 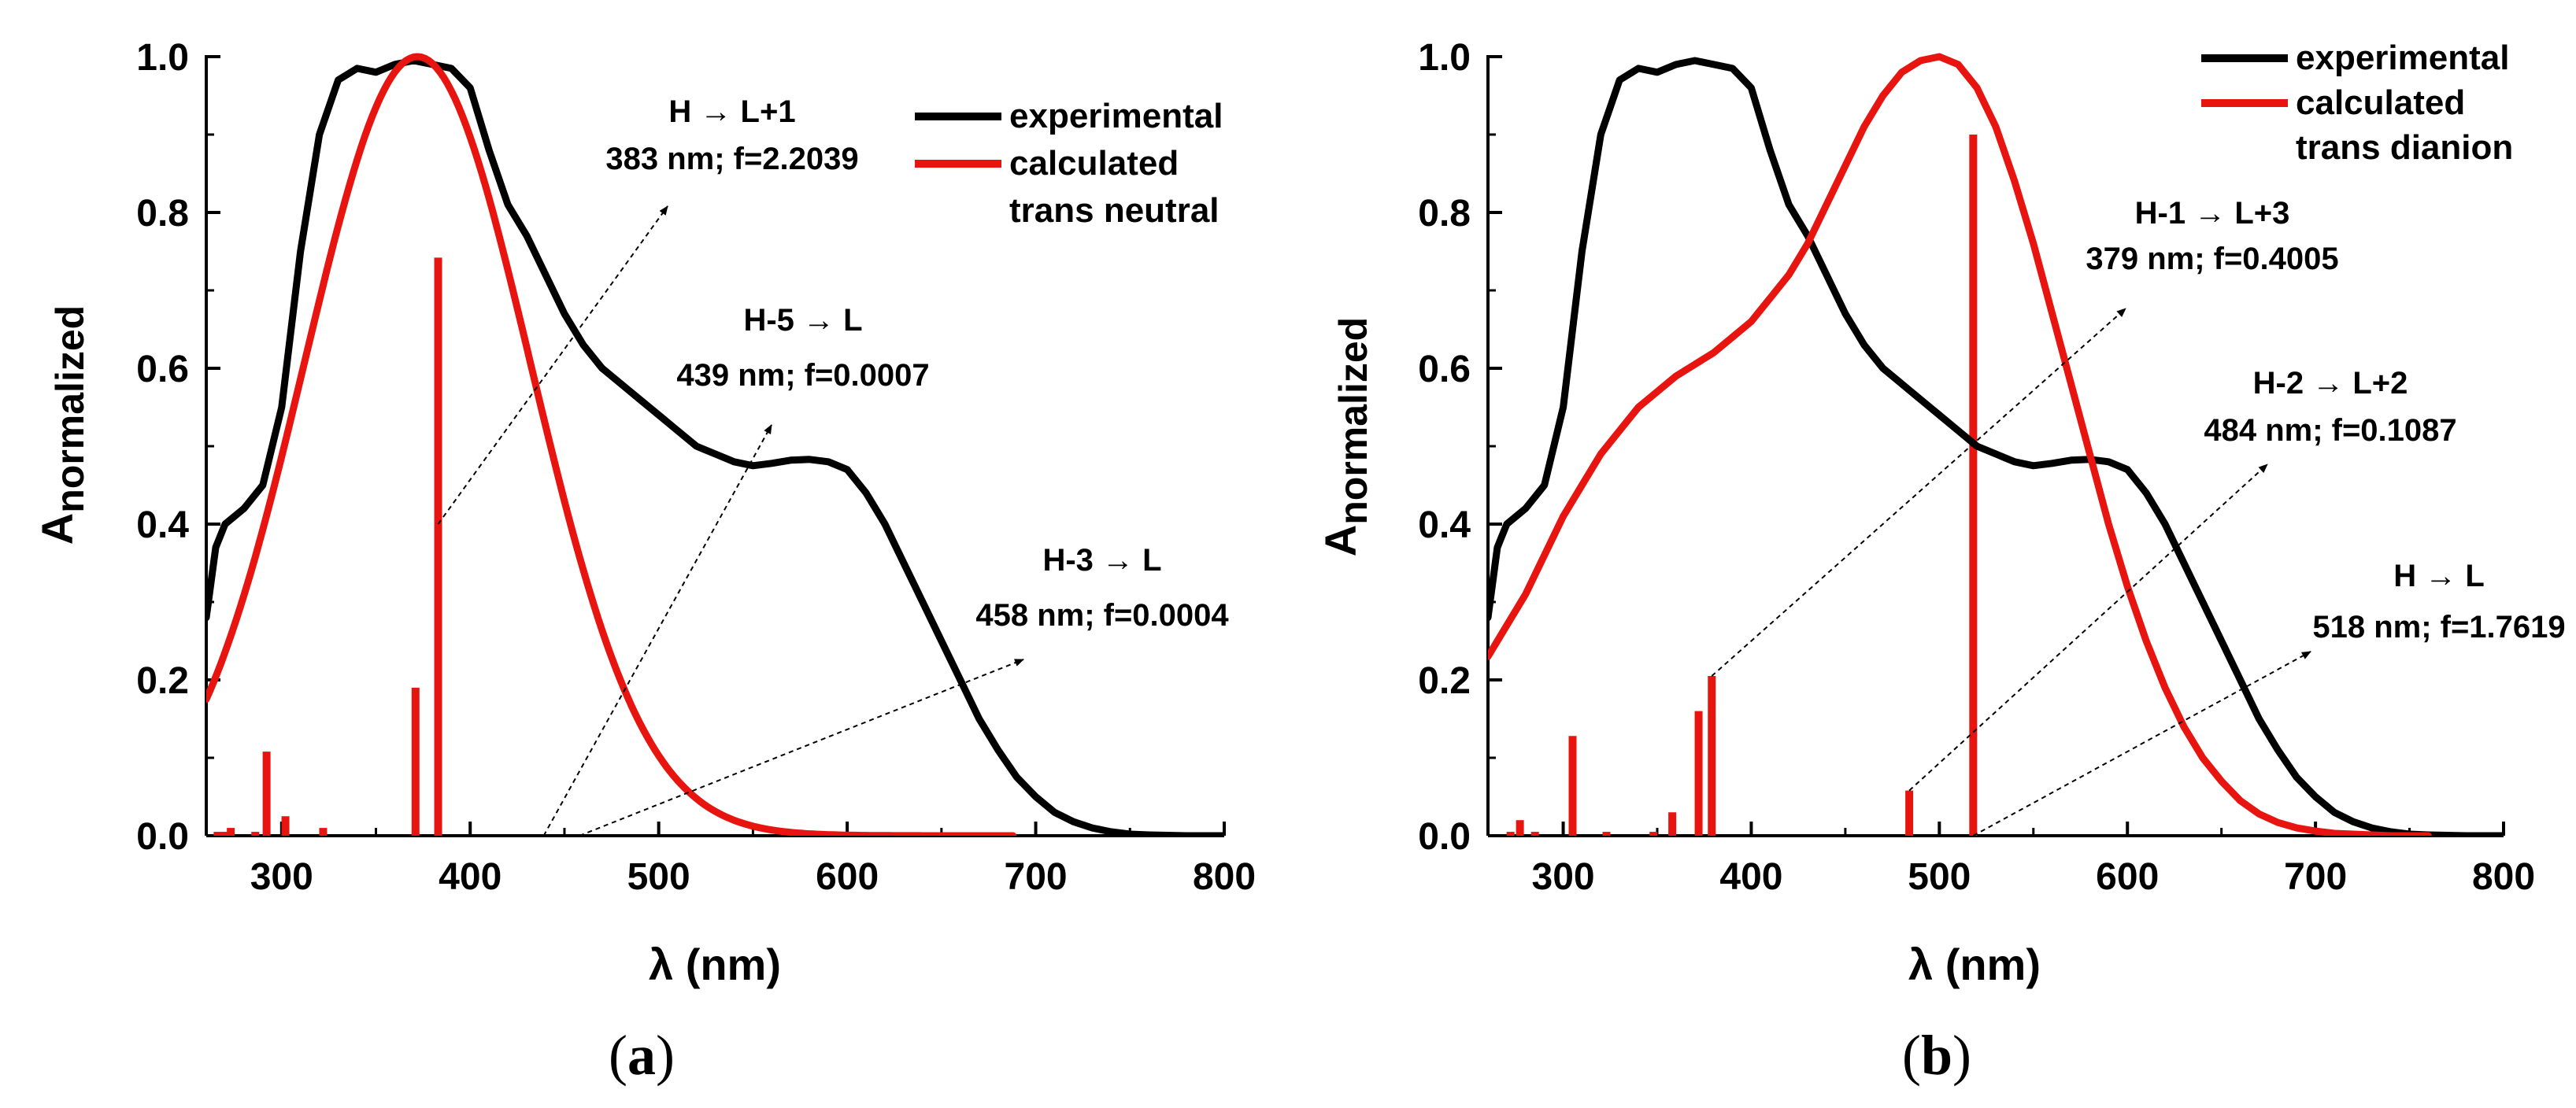 What do you see at coordinates (1101, 560) in the screenshot?
I see `annotation-transition: H-3 → L` at bounding box center [1101, 560].